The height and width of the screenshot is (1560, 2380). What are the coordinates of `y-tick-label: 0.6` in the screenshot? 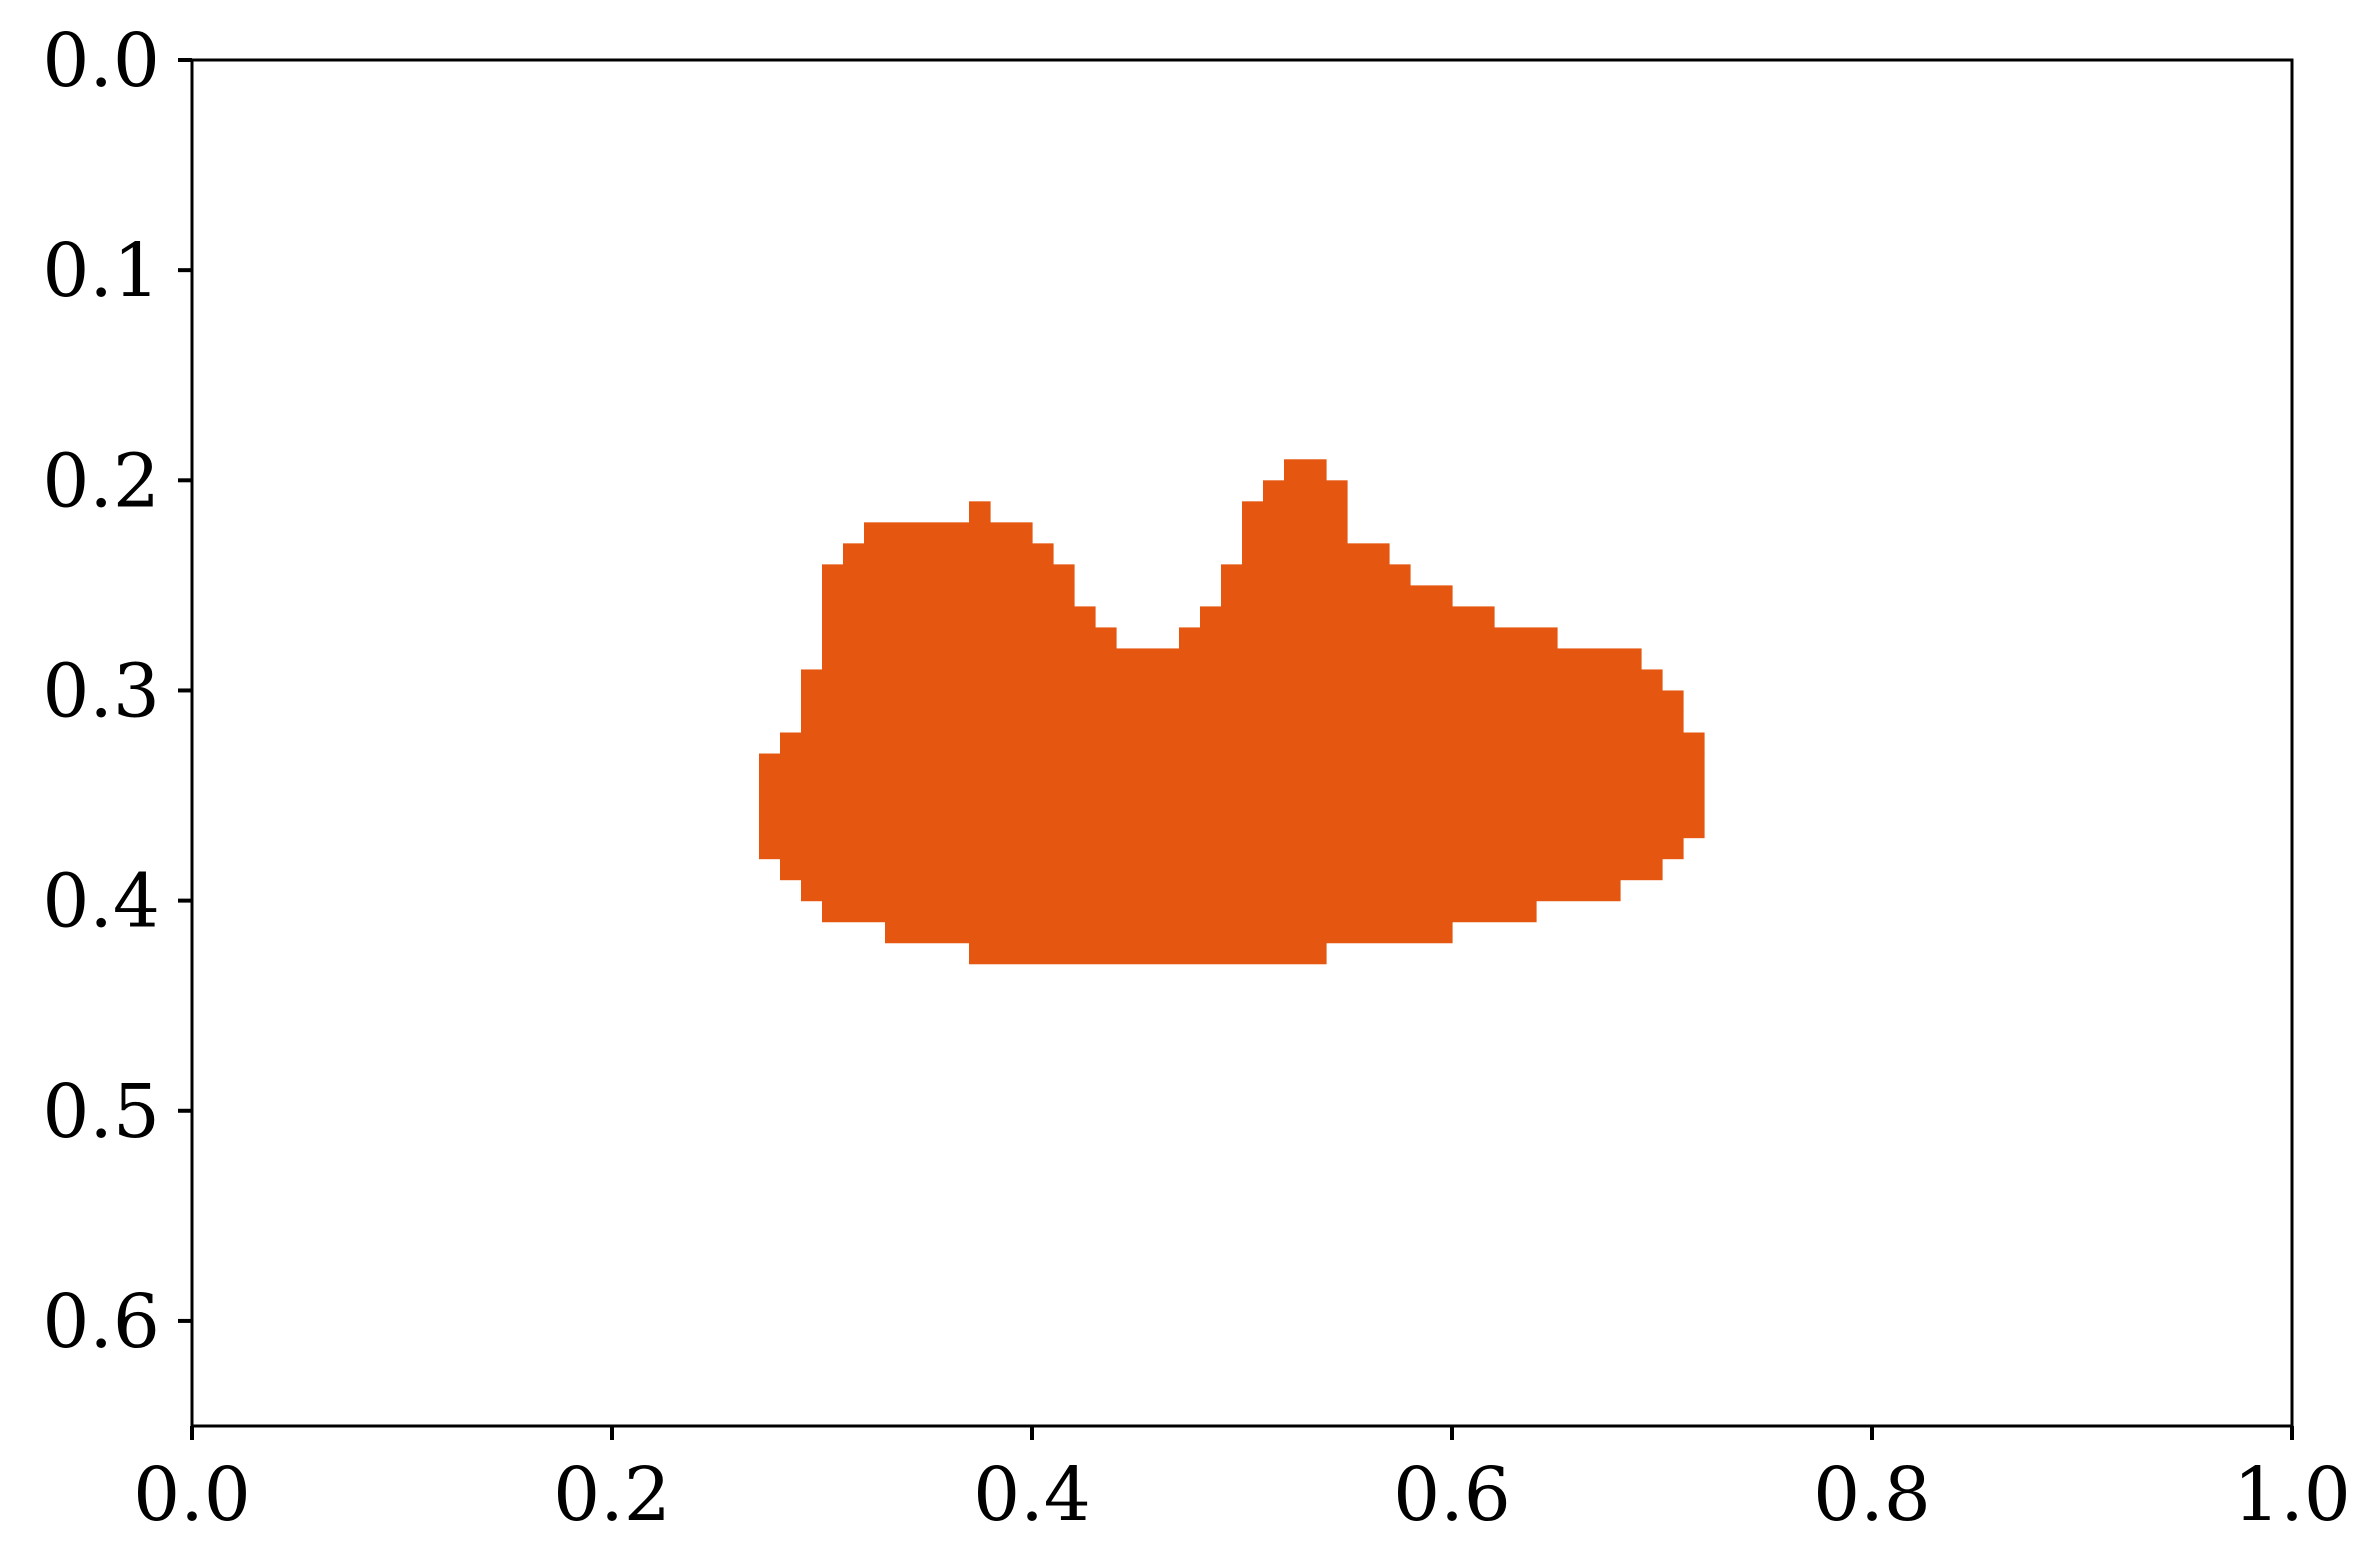 It's located at (101, 1322).